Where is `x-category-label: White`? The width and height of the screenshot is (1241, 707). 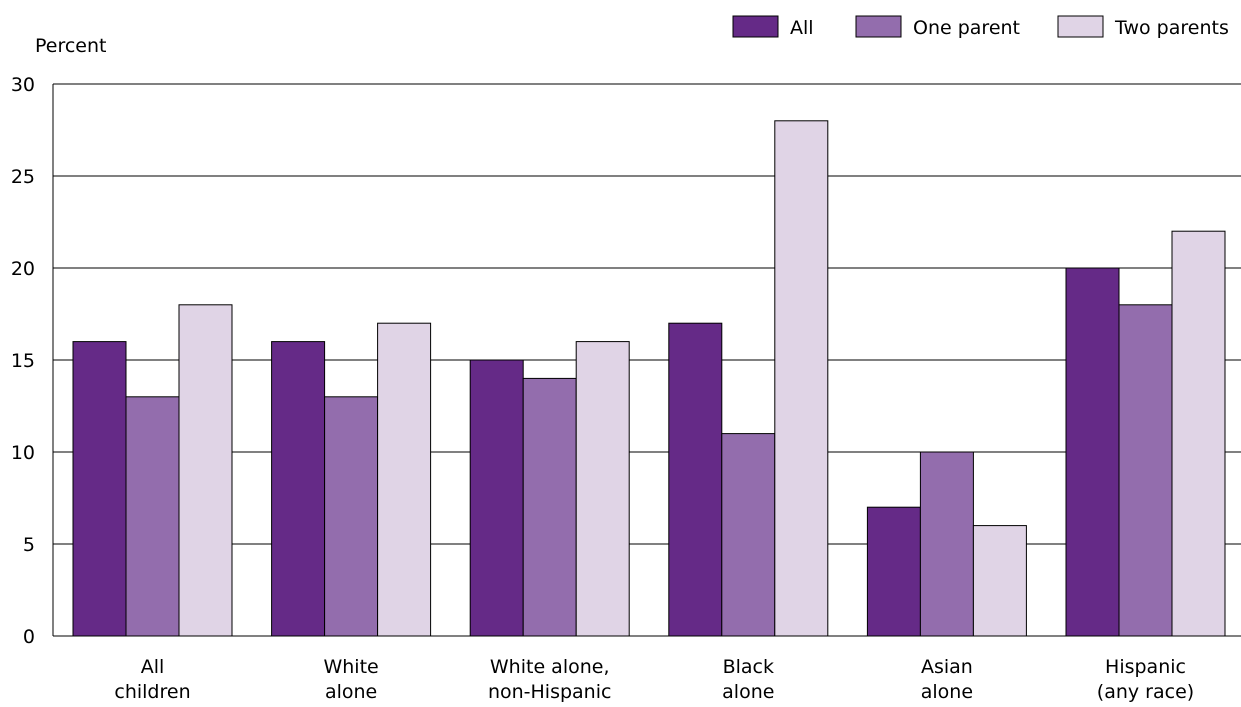
x-category-label: White is located at coordinates (350, 667).